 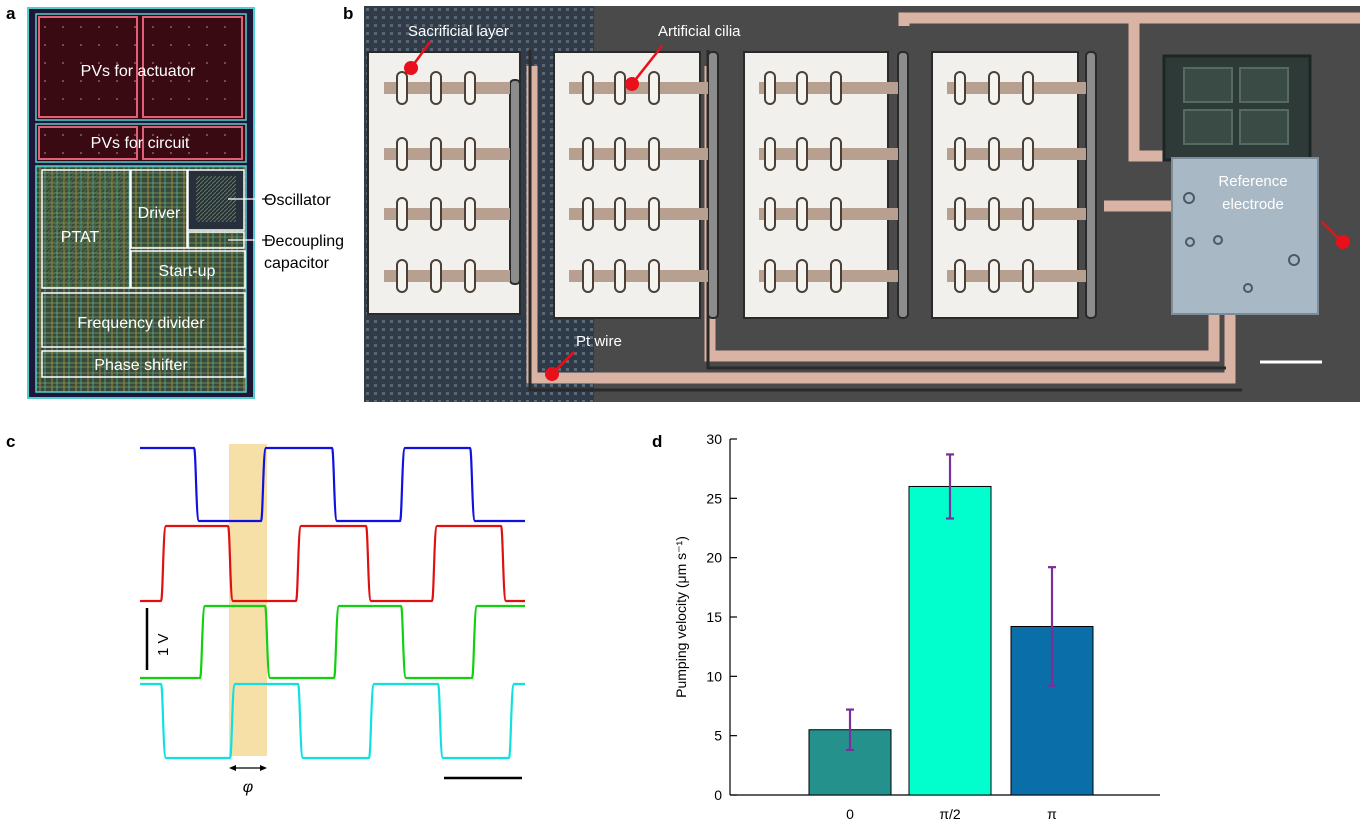 I want to click on y-tick-label: 15, so click(x=714, y=617).